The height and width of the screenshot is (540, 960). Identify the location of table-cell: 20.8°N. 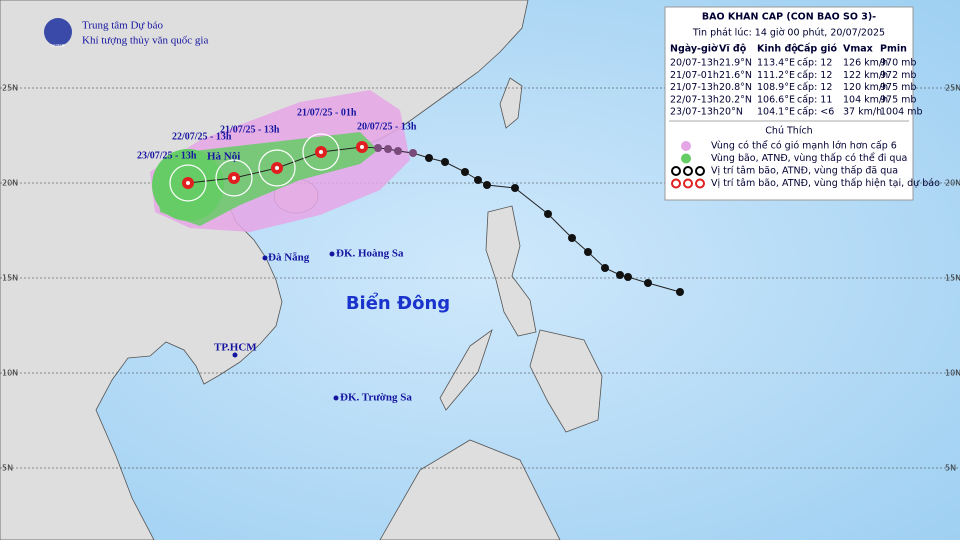
(735, 87).